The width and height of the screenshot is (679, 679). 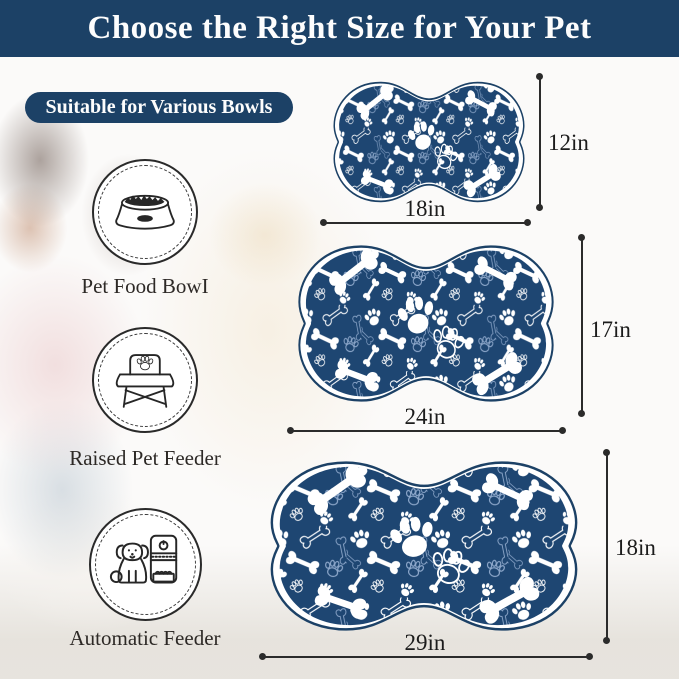 I want to click on dim-label-medium-width: 24in, so click(x=425, y=416).